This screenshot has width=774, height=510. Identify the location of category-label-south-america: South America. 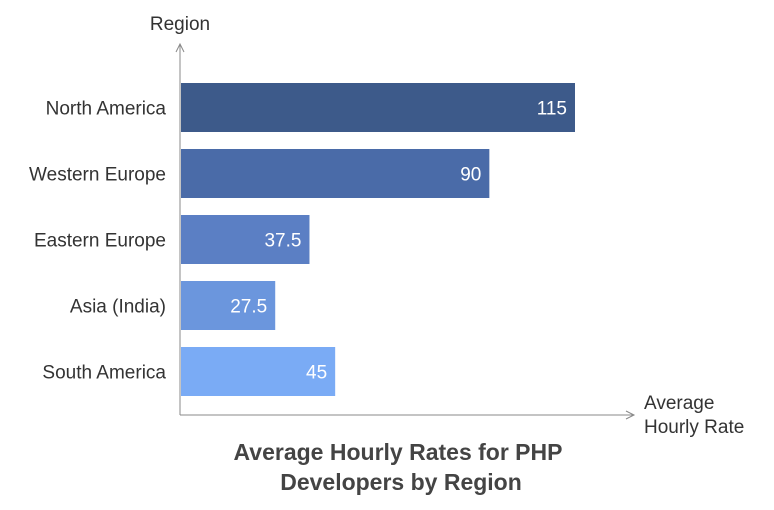
(104, 373).